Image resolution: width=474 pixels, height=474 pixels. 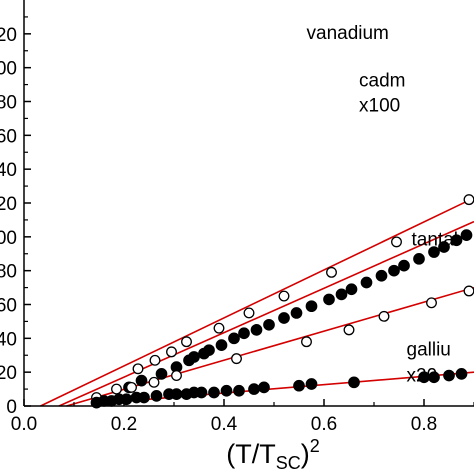 I want to click on x-tick-label: 0.4, so click(x=224, y=424).